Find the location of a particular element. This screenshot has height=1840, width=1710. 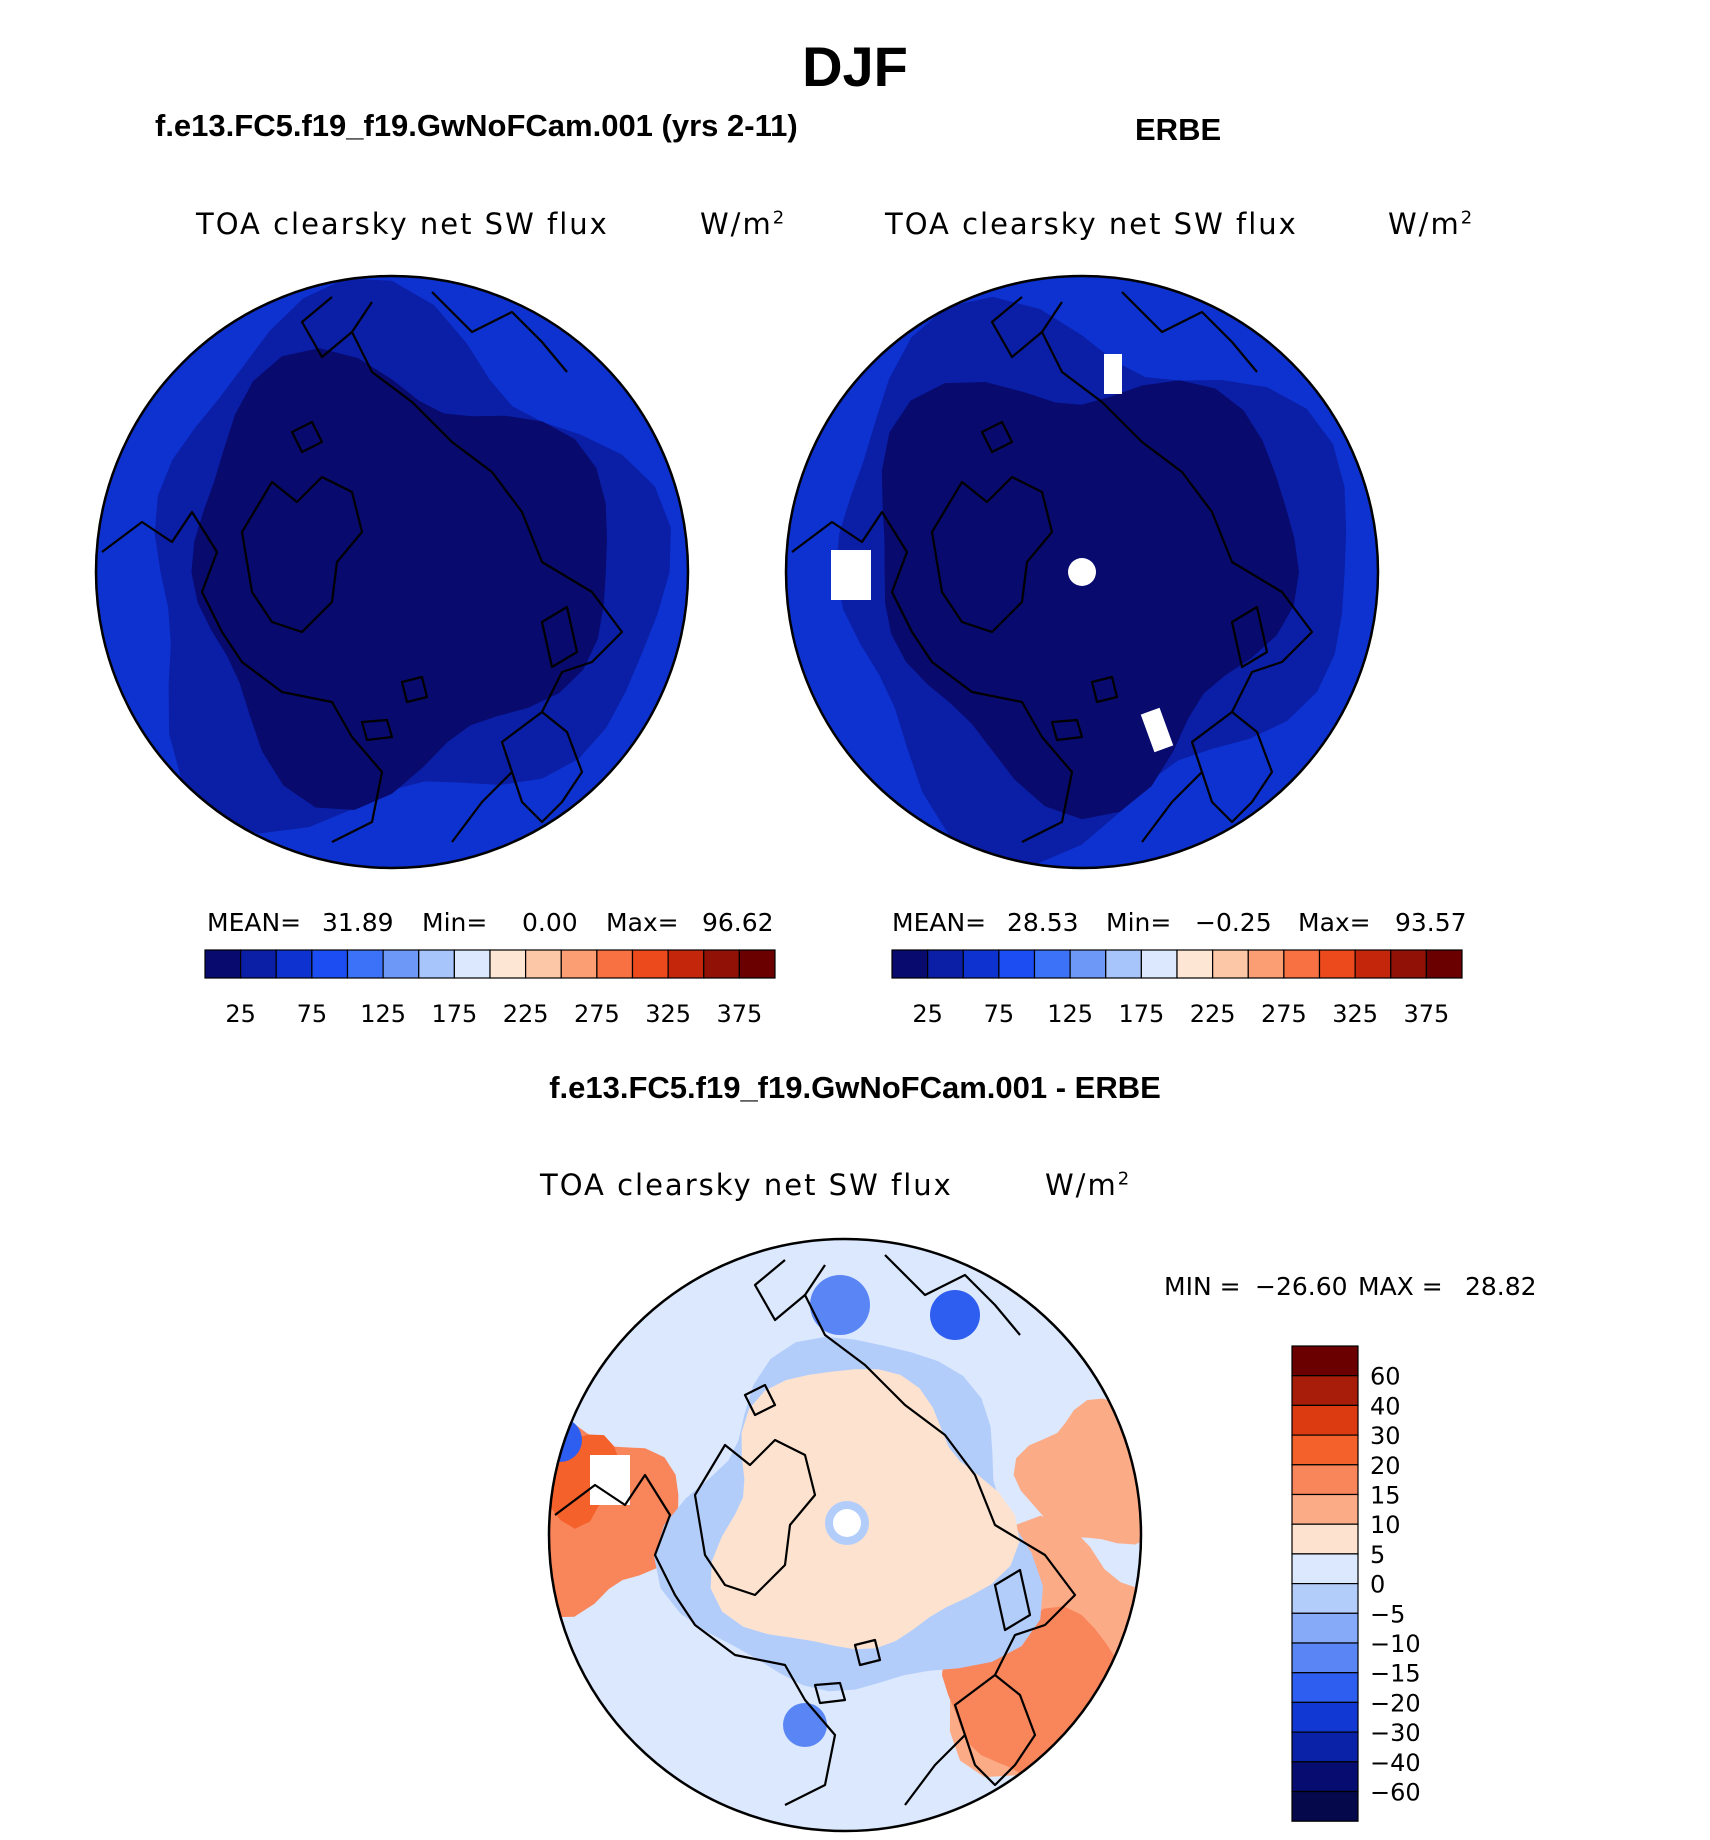

panel-2-max-label: Max= is located at coordinates (1334, 922).